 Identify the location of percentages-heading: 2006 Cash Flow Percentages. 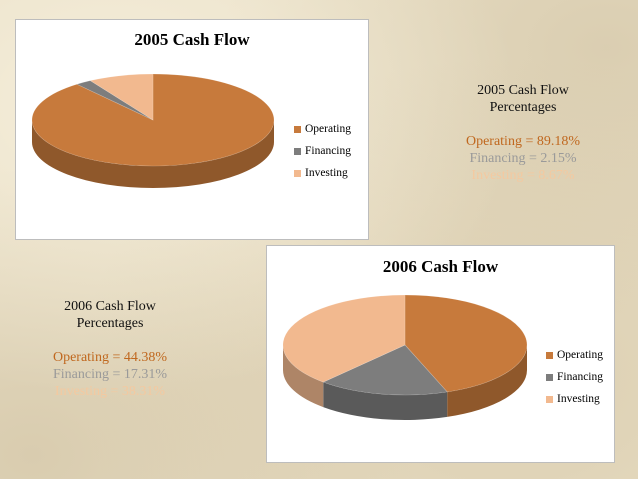
(110, 315).